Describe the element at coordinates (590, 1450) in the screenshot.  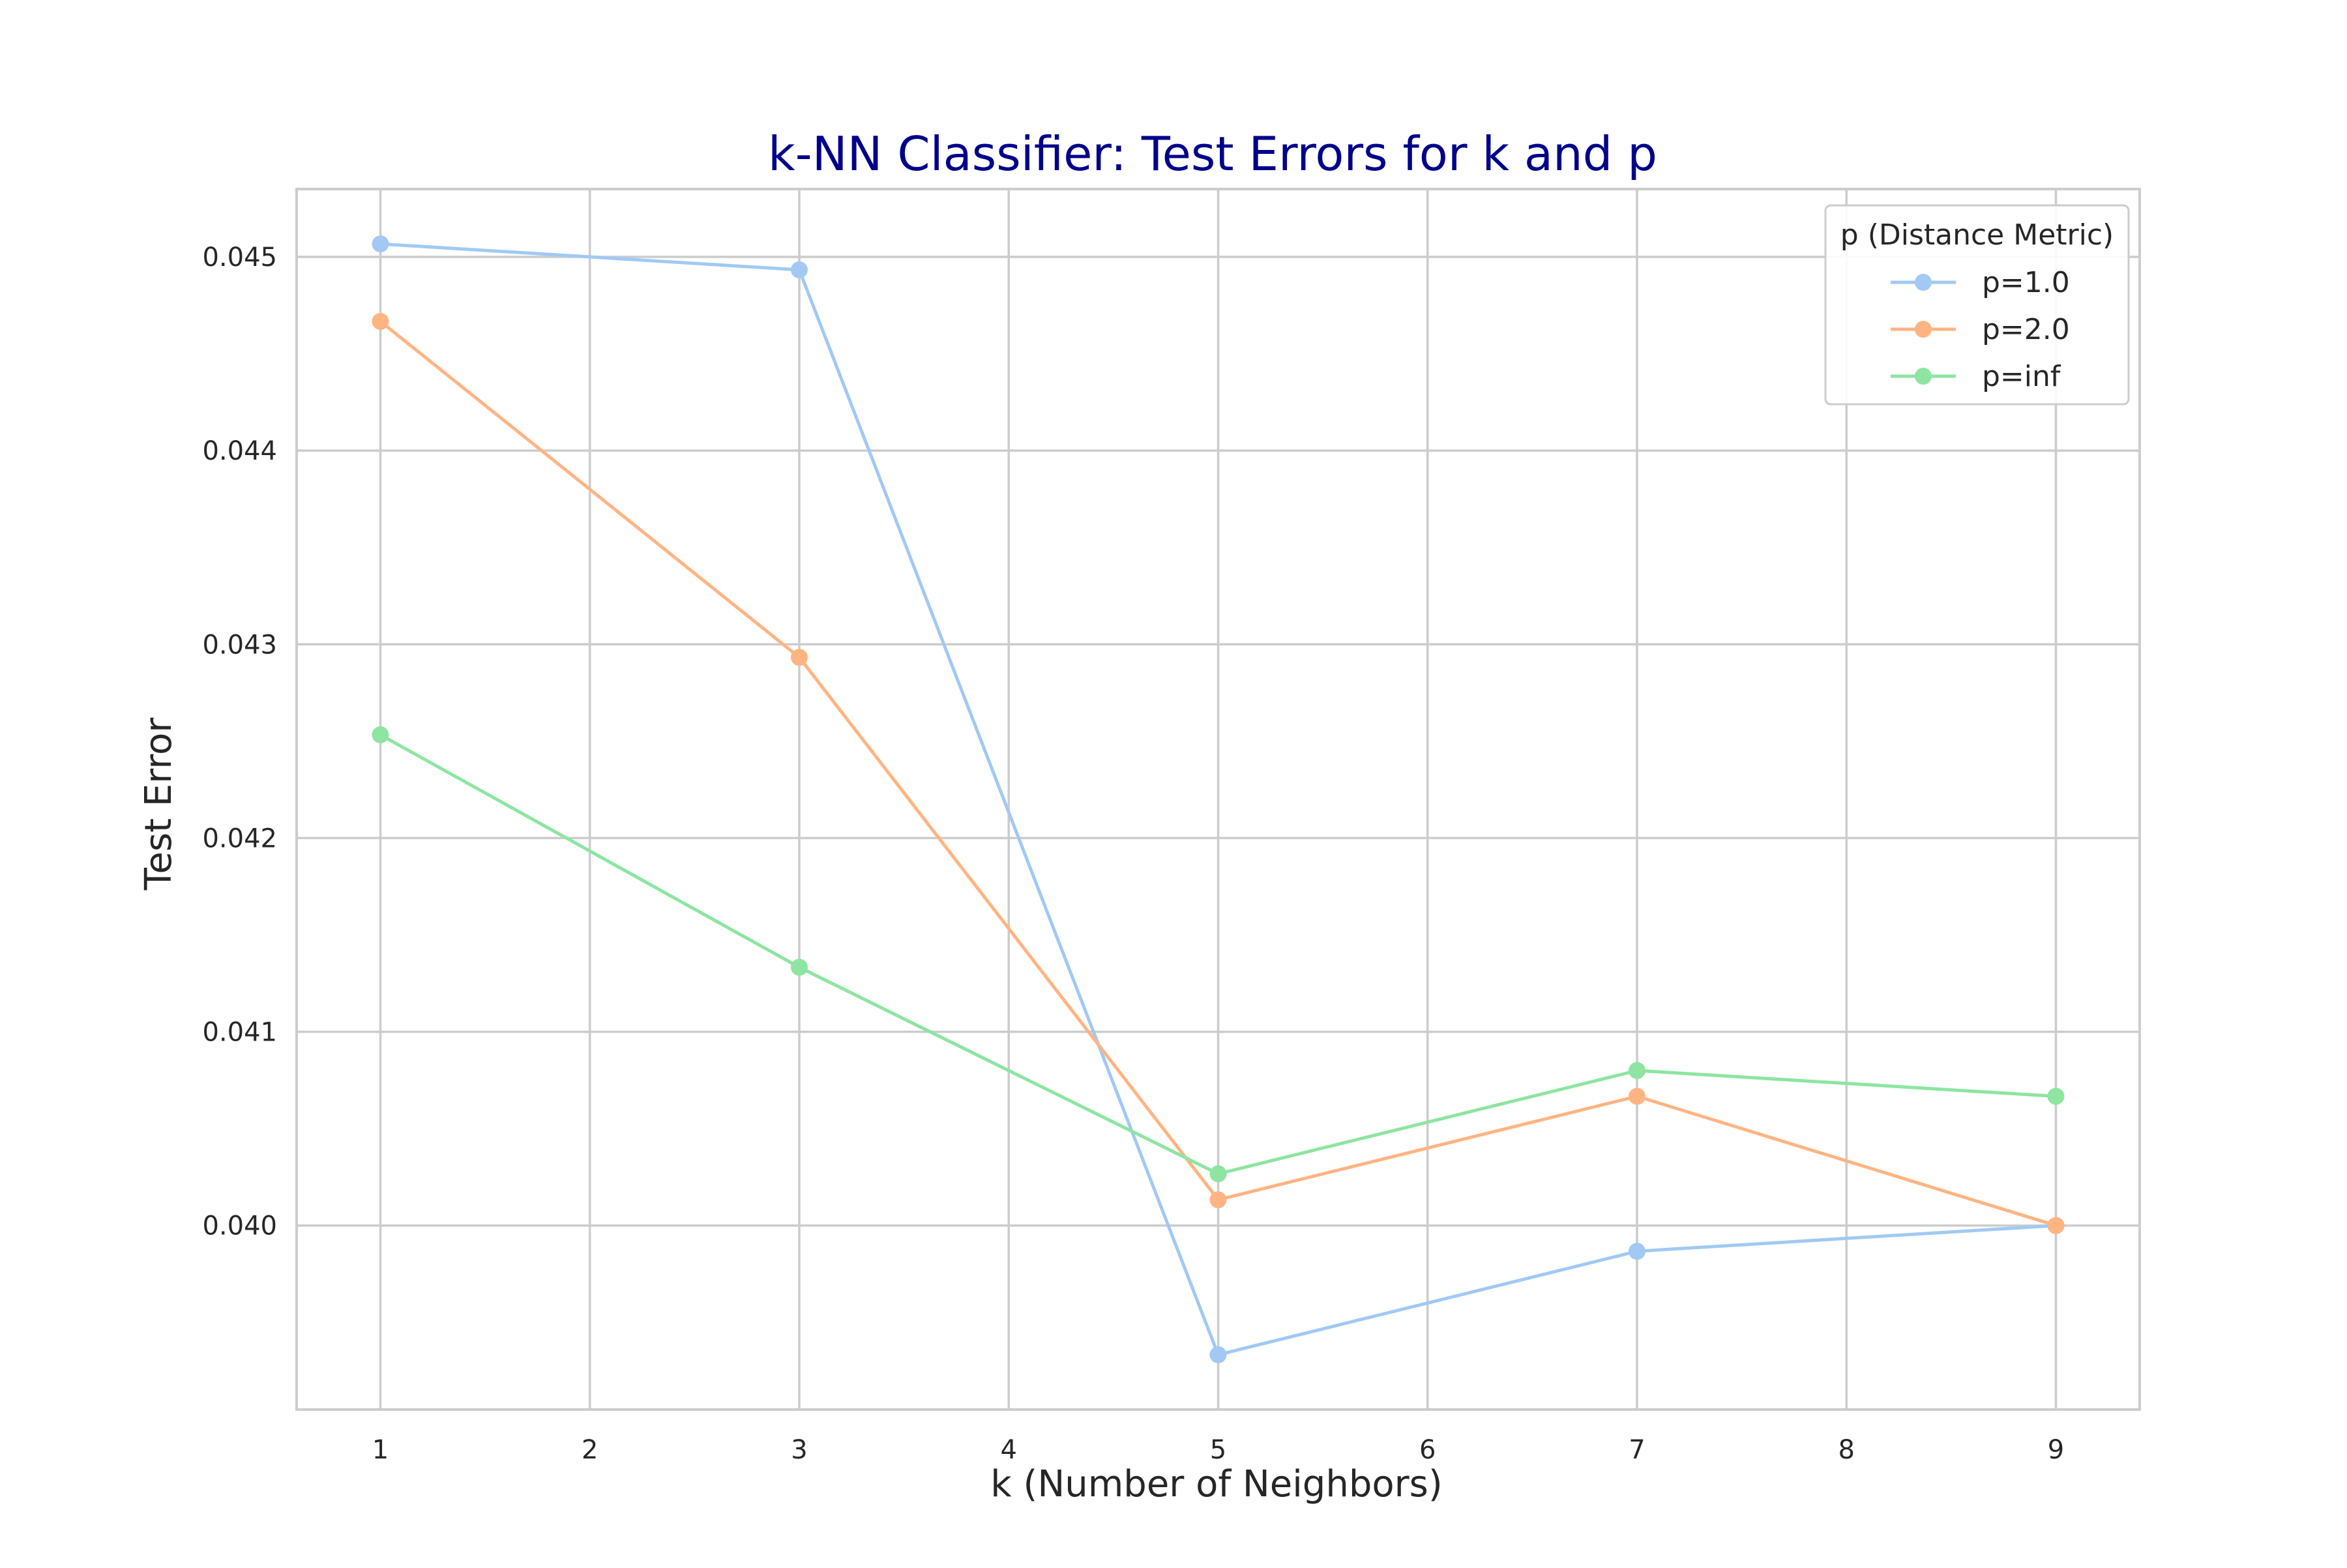
I see `x-tick-label: 2` at that location.